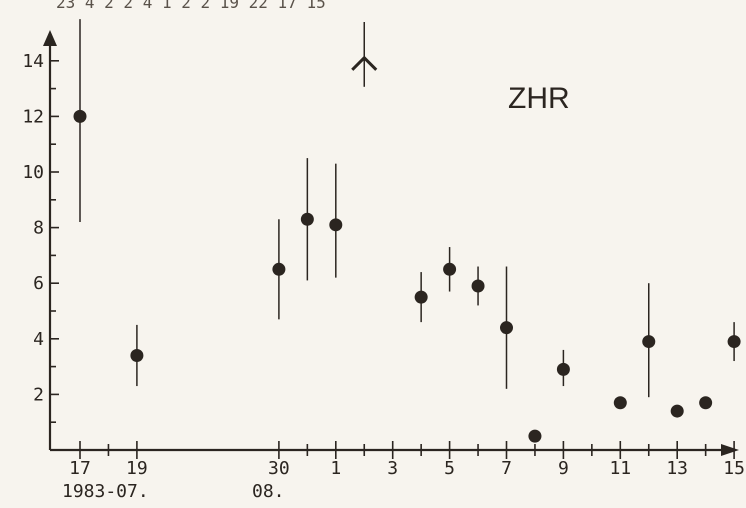 The height and width of the screenshot is (508, 746). I want to click on y-tick-label: 2, so click(38, 394).